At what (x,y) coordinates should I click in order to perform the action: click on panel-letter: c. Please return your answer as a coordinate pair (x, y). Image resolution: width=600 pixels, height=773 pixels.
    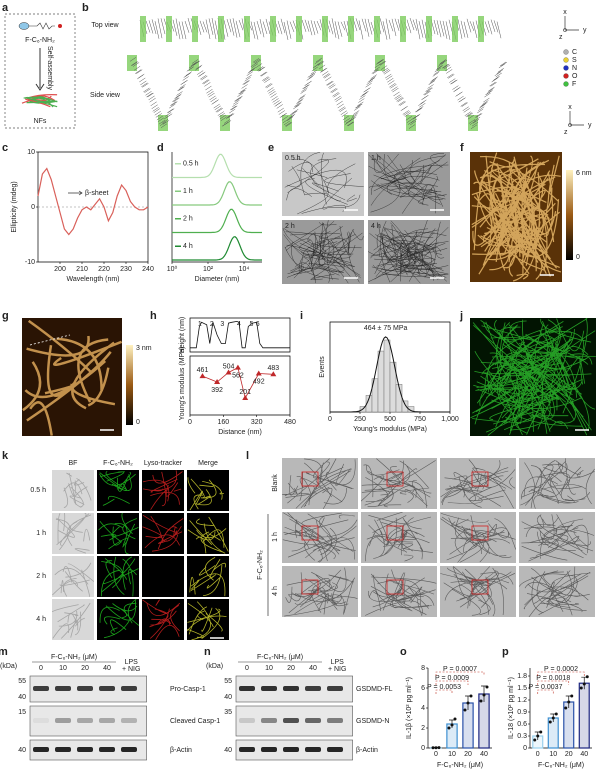
    Looking at the image, I should click on (5, 148).